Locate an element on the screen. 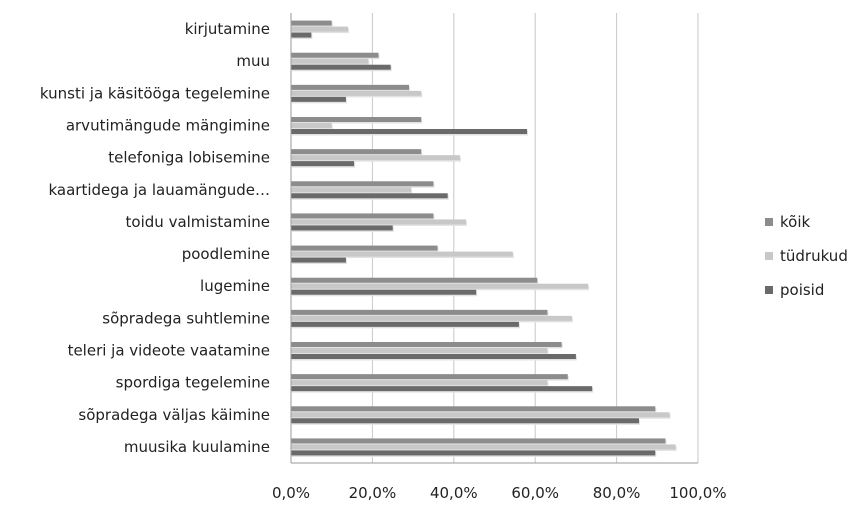 The height and width of the screenshot is (508, 866). category-label: sõpradega suhtlemine is located at coordinates (186, 318).